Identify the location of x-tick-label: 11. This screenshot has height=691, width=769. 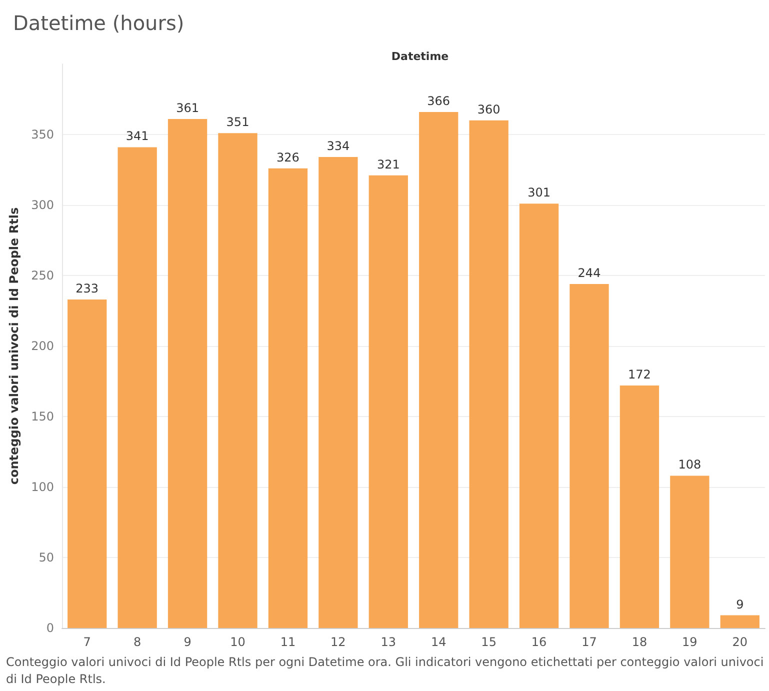
(288, 642).